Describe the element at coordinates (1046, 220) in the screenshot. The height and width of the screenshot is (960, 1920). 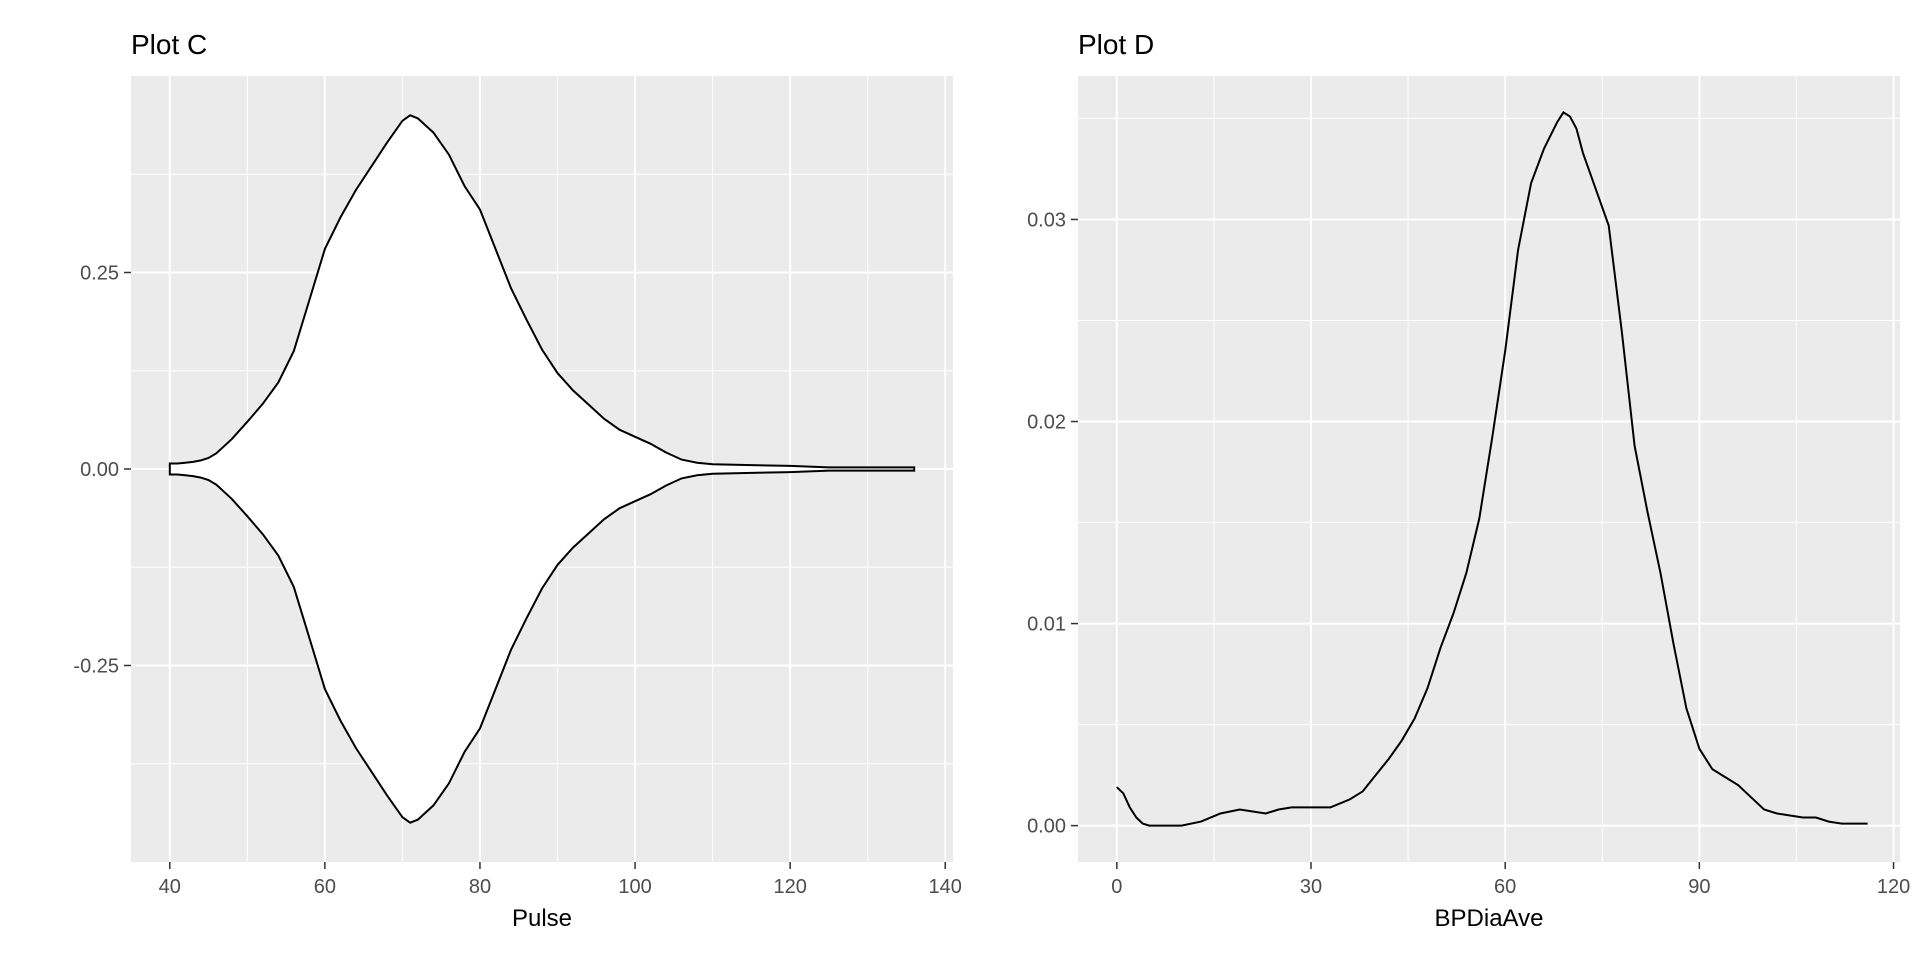
I see `d-y-tick-label: 0.03` at that location.